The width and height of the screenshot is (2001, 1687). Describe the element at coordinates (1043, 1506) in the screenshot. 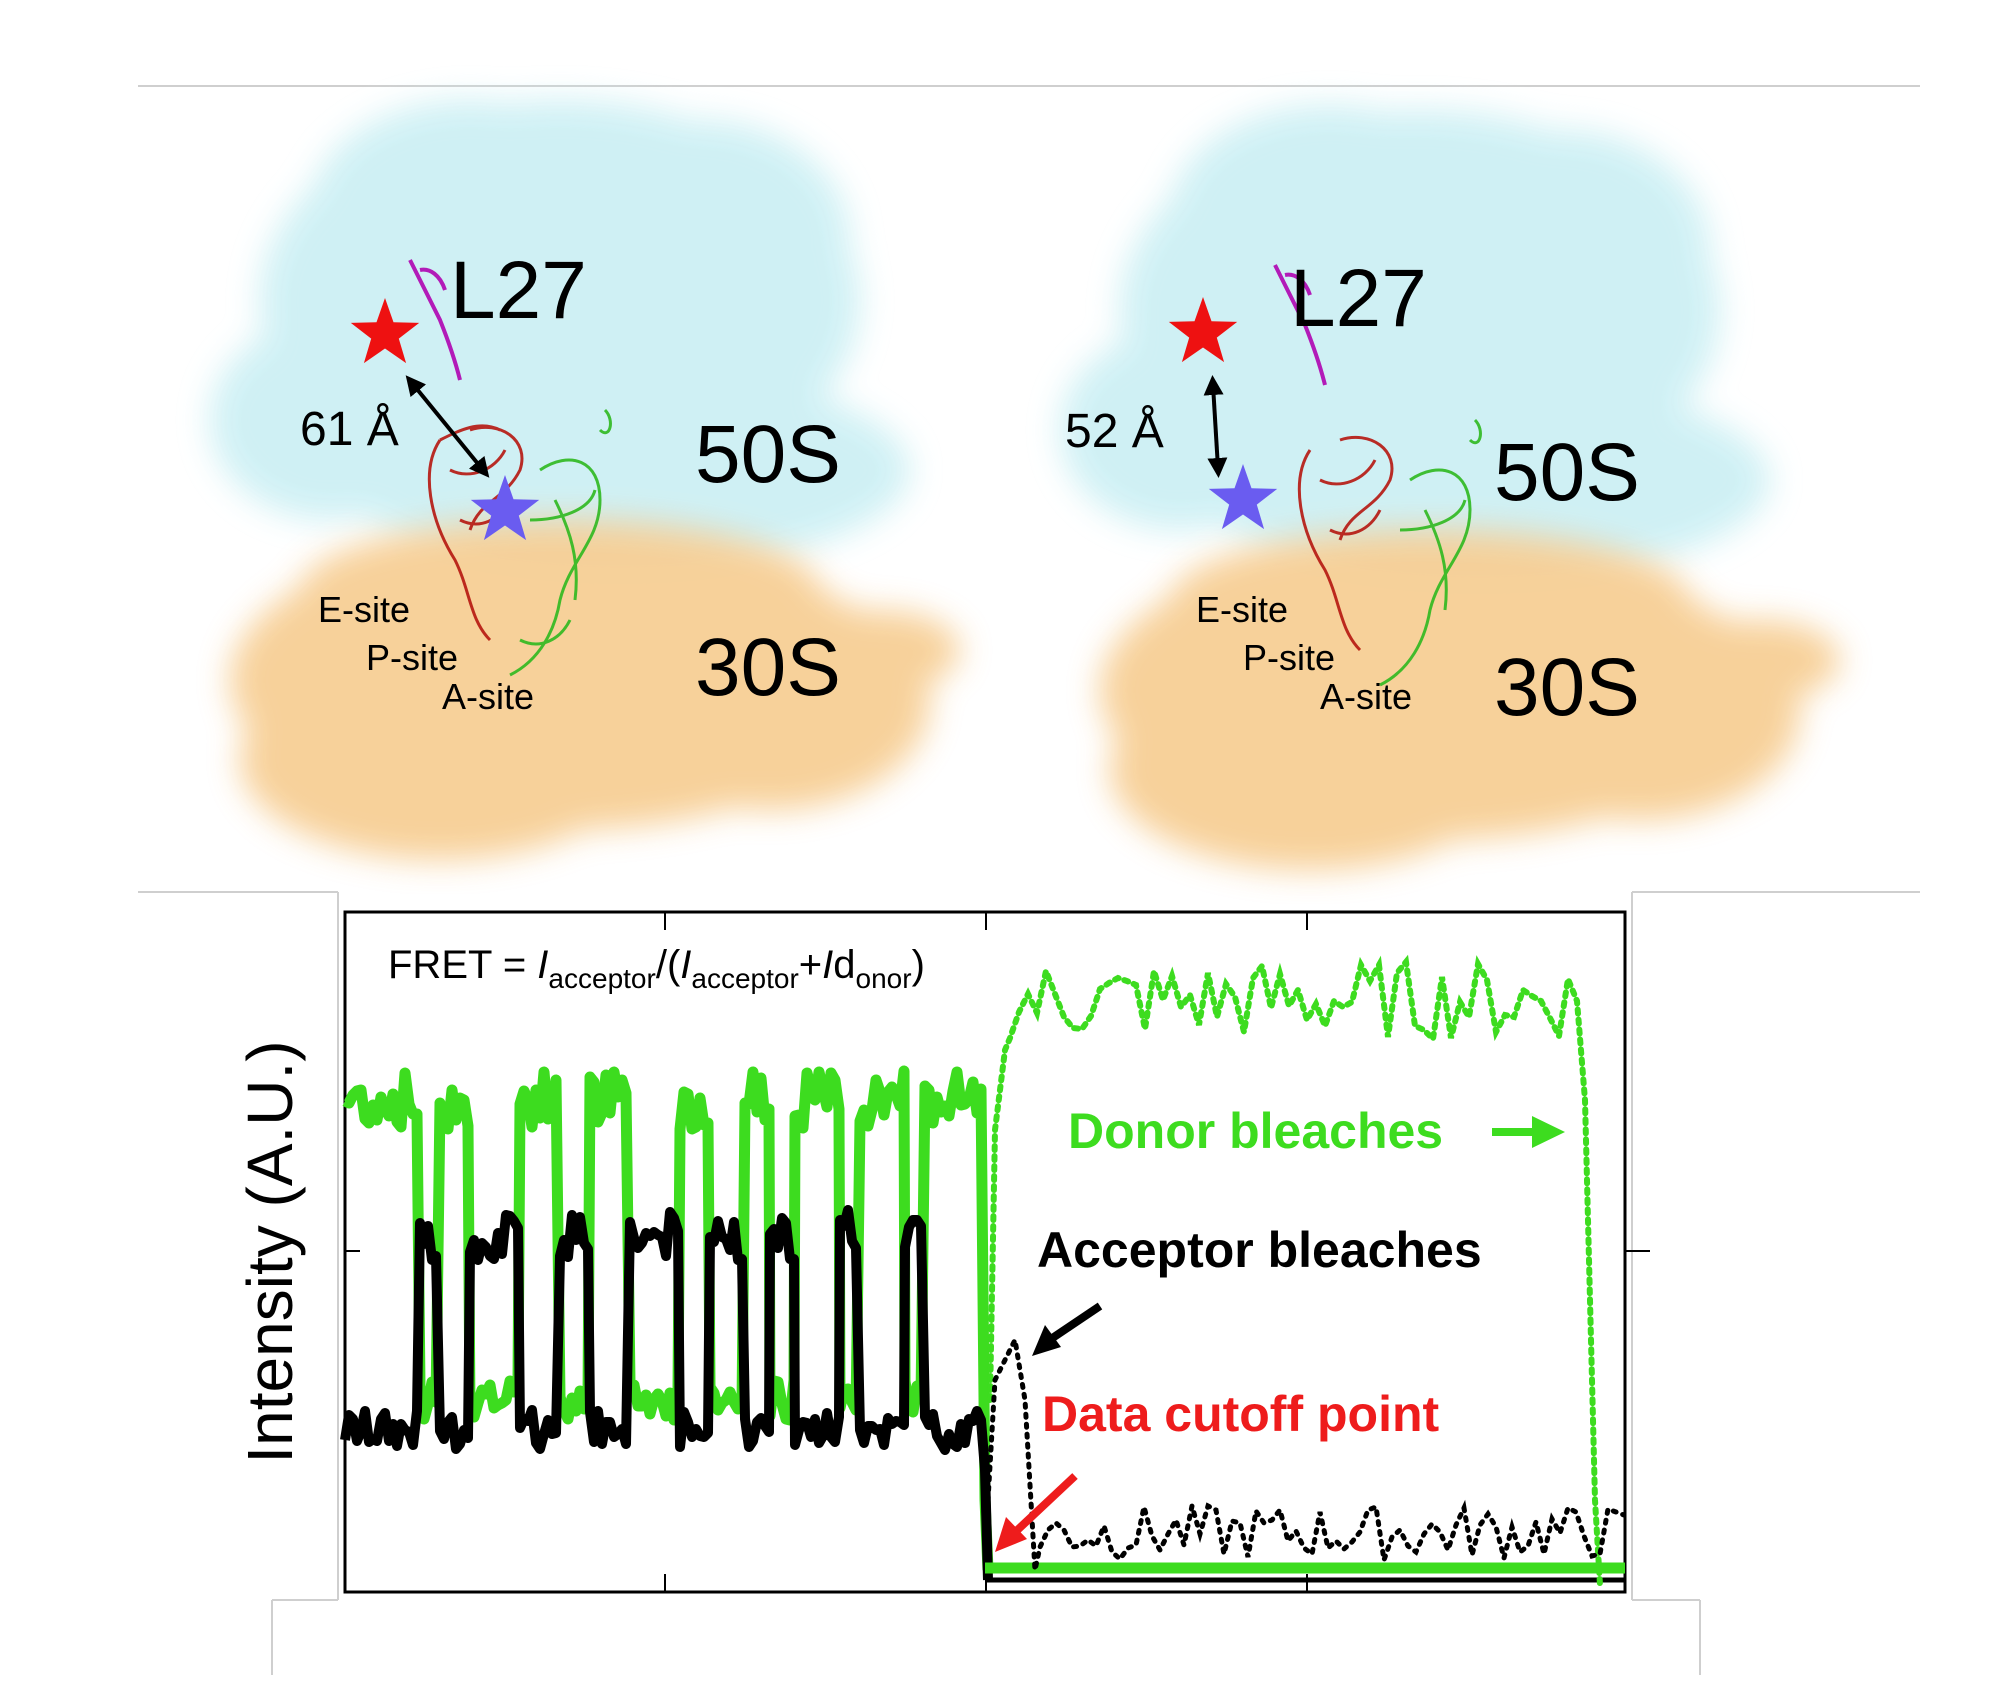

I see `cutoff-arrow` at that location.